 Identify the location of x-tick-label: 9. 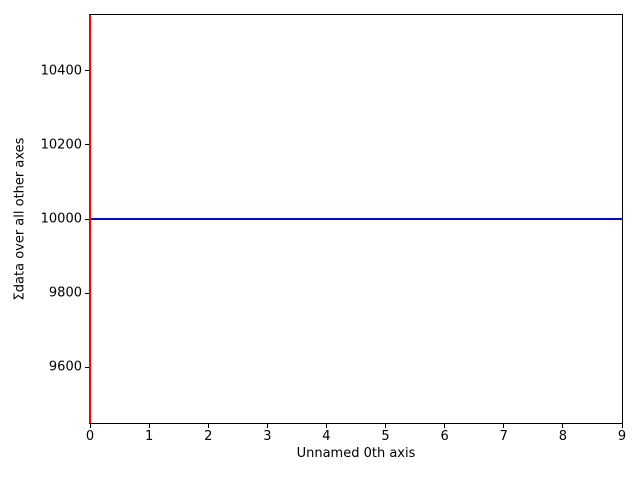
(622, 436).